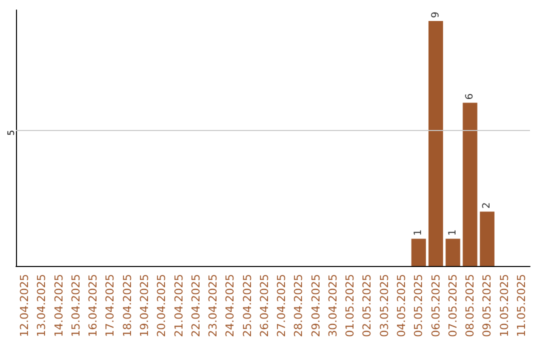  Describe the element at coordinates (504, 306) in the screenshot. I see `x-tick-label: 10.05.2025` at that location.